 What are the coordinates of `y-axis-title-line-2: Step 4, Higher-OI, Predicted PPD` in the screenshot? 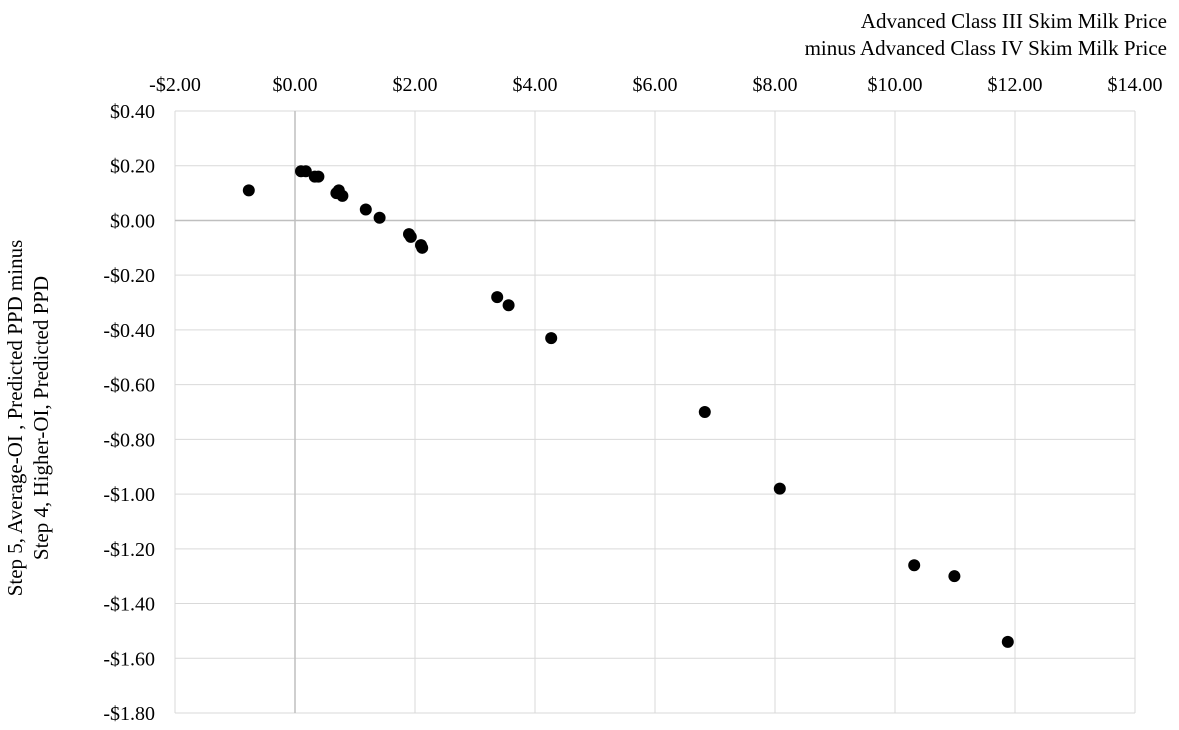 It's located at (41, 418).